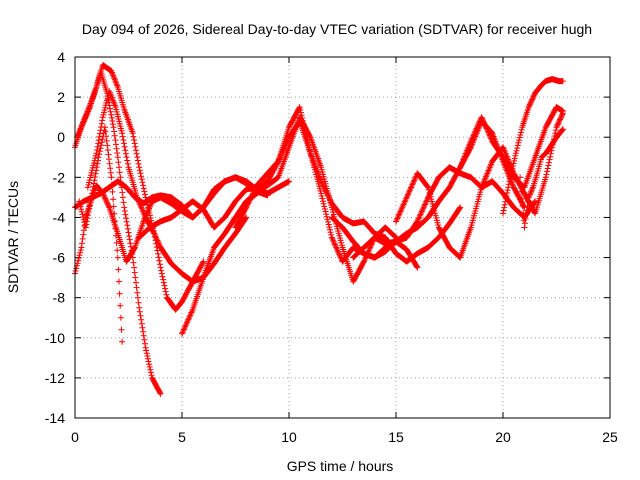 This screenshot has height=480, width=640. Describe the element at coordinates (340, 466) in the screenshot. I see `x-axis-title: GPS time / hours` at that location.